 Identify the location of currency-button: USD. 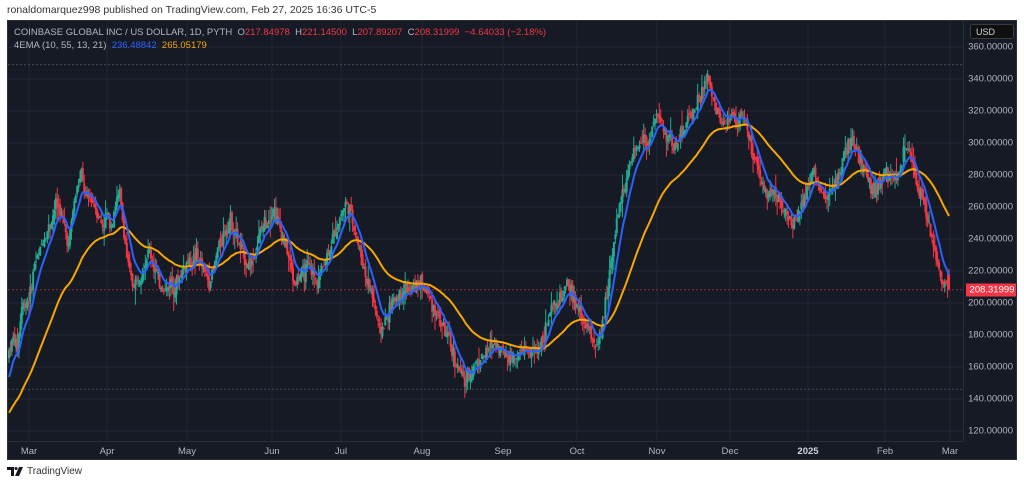
(992, 31).